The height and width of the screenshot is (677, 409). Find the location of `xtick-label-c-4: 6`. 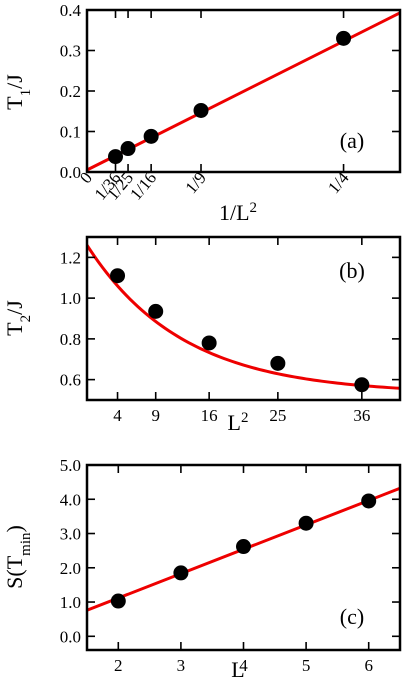

xtick-label-c-4: 6 is located at coordinates (368, 665).